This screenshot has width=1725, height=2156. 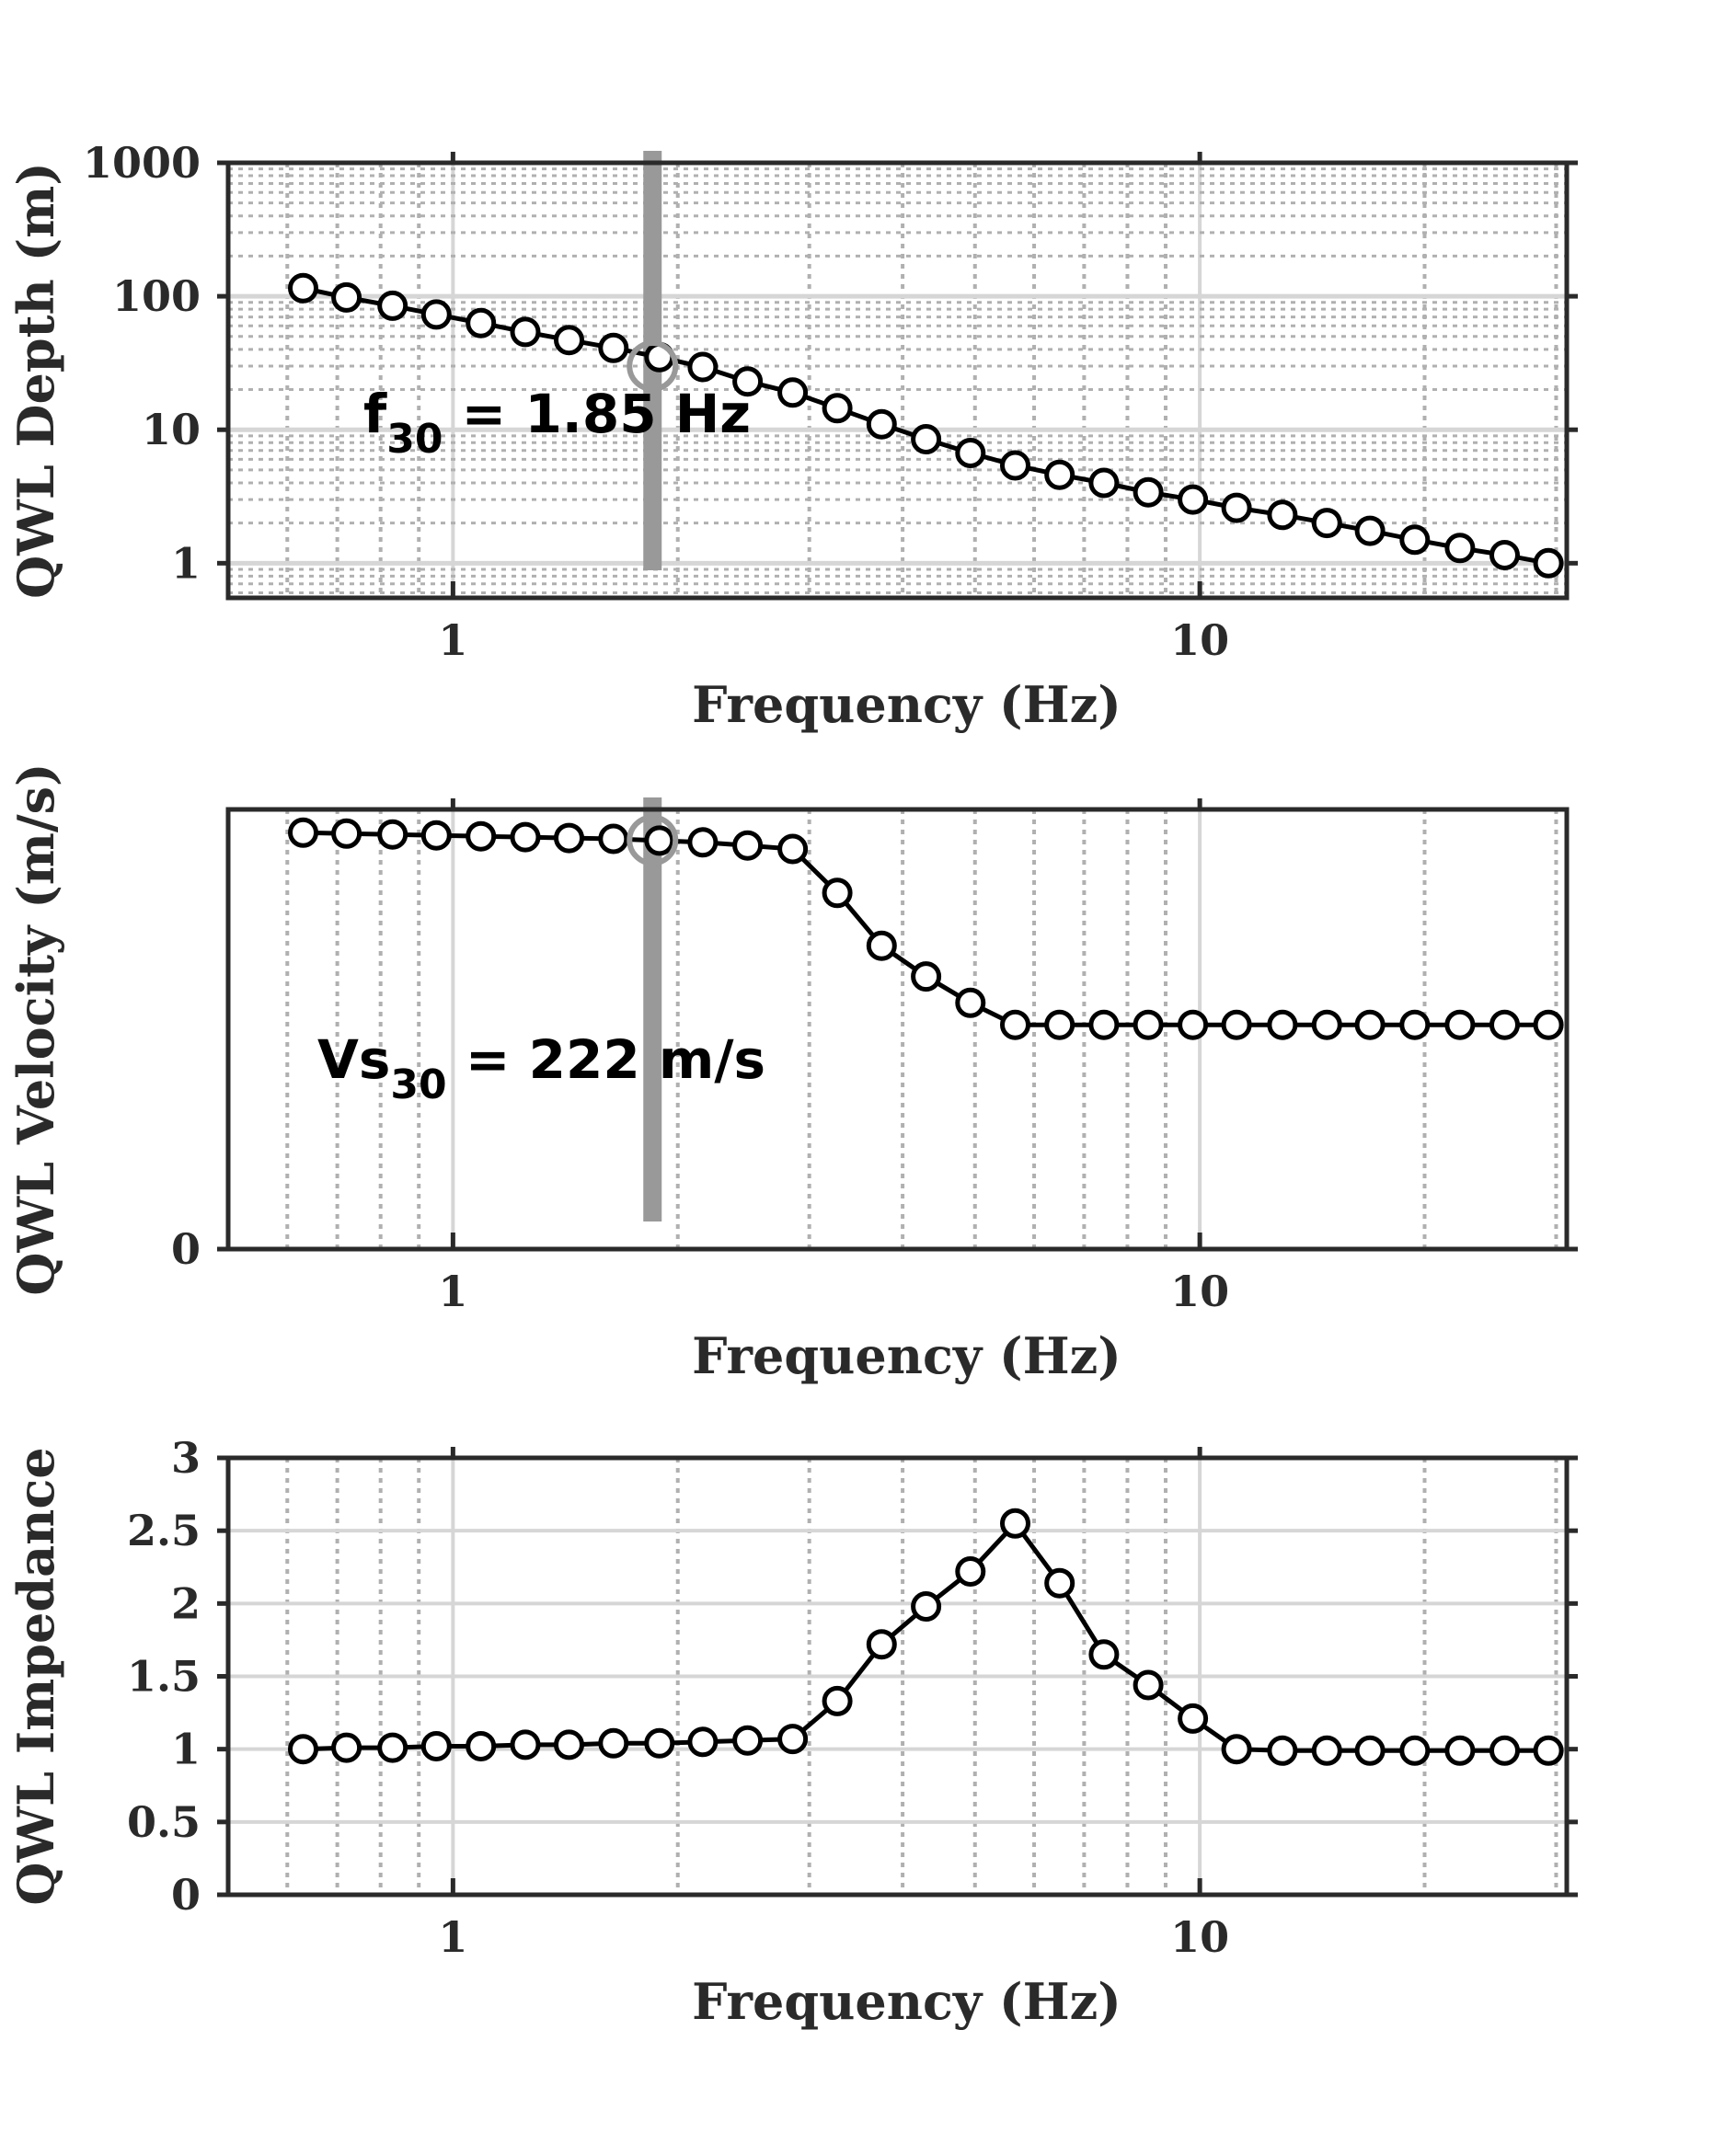 I want to click on x-tick-label: 1, so click(x=452, y=1291).